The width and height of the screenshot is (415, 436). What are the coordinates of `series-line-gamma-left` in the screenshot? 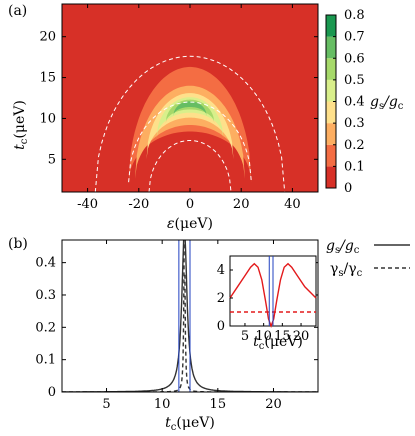 It's located at (123, 316).